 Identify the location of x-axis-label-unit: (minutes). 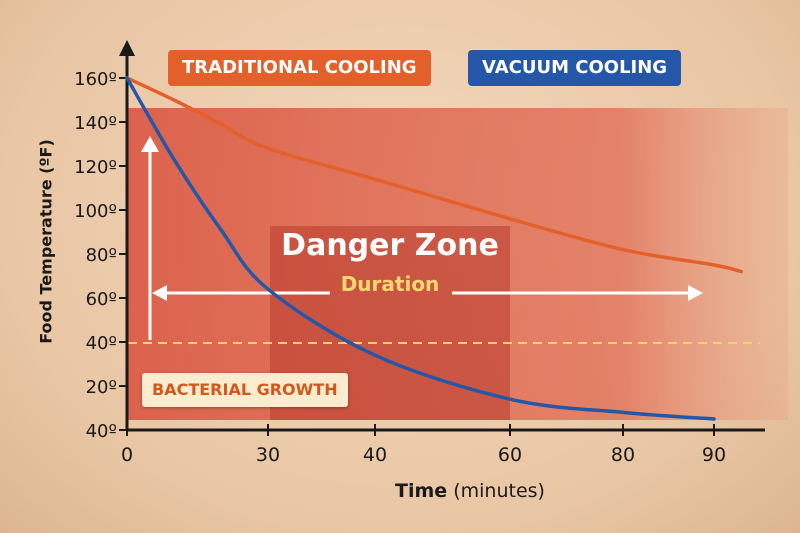
(499, 491).